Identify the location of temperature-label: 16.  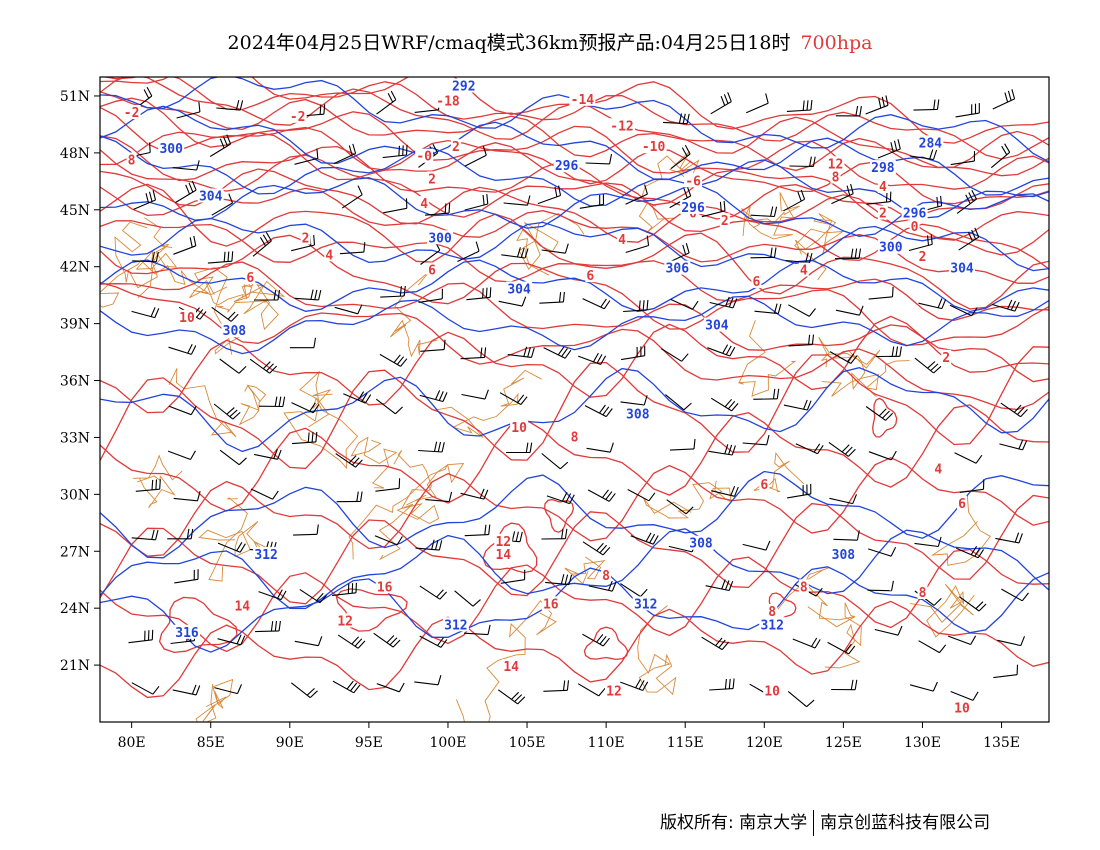
(385, 587).